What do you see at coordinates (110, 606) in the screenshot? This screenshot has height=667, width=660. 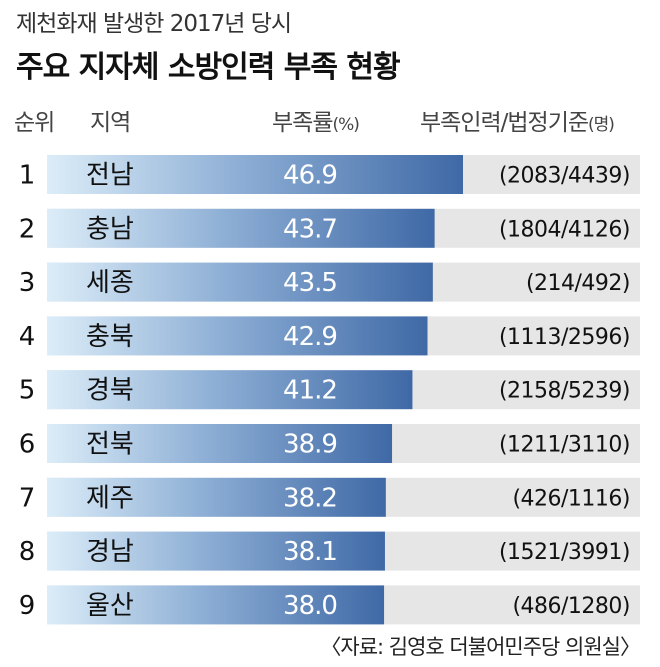 I see `region-label: 울산` at bounding box center [110, 606].